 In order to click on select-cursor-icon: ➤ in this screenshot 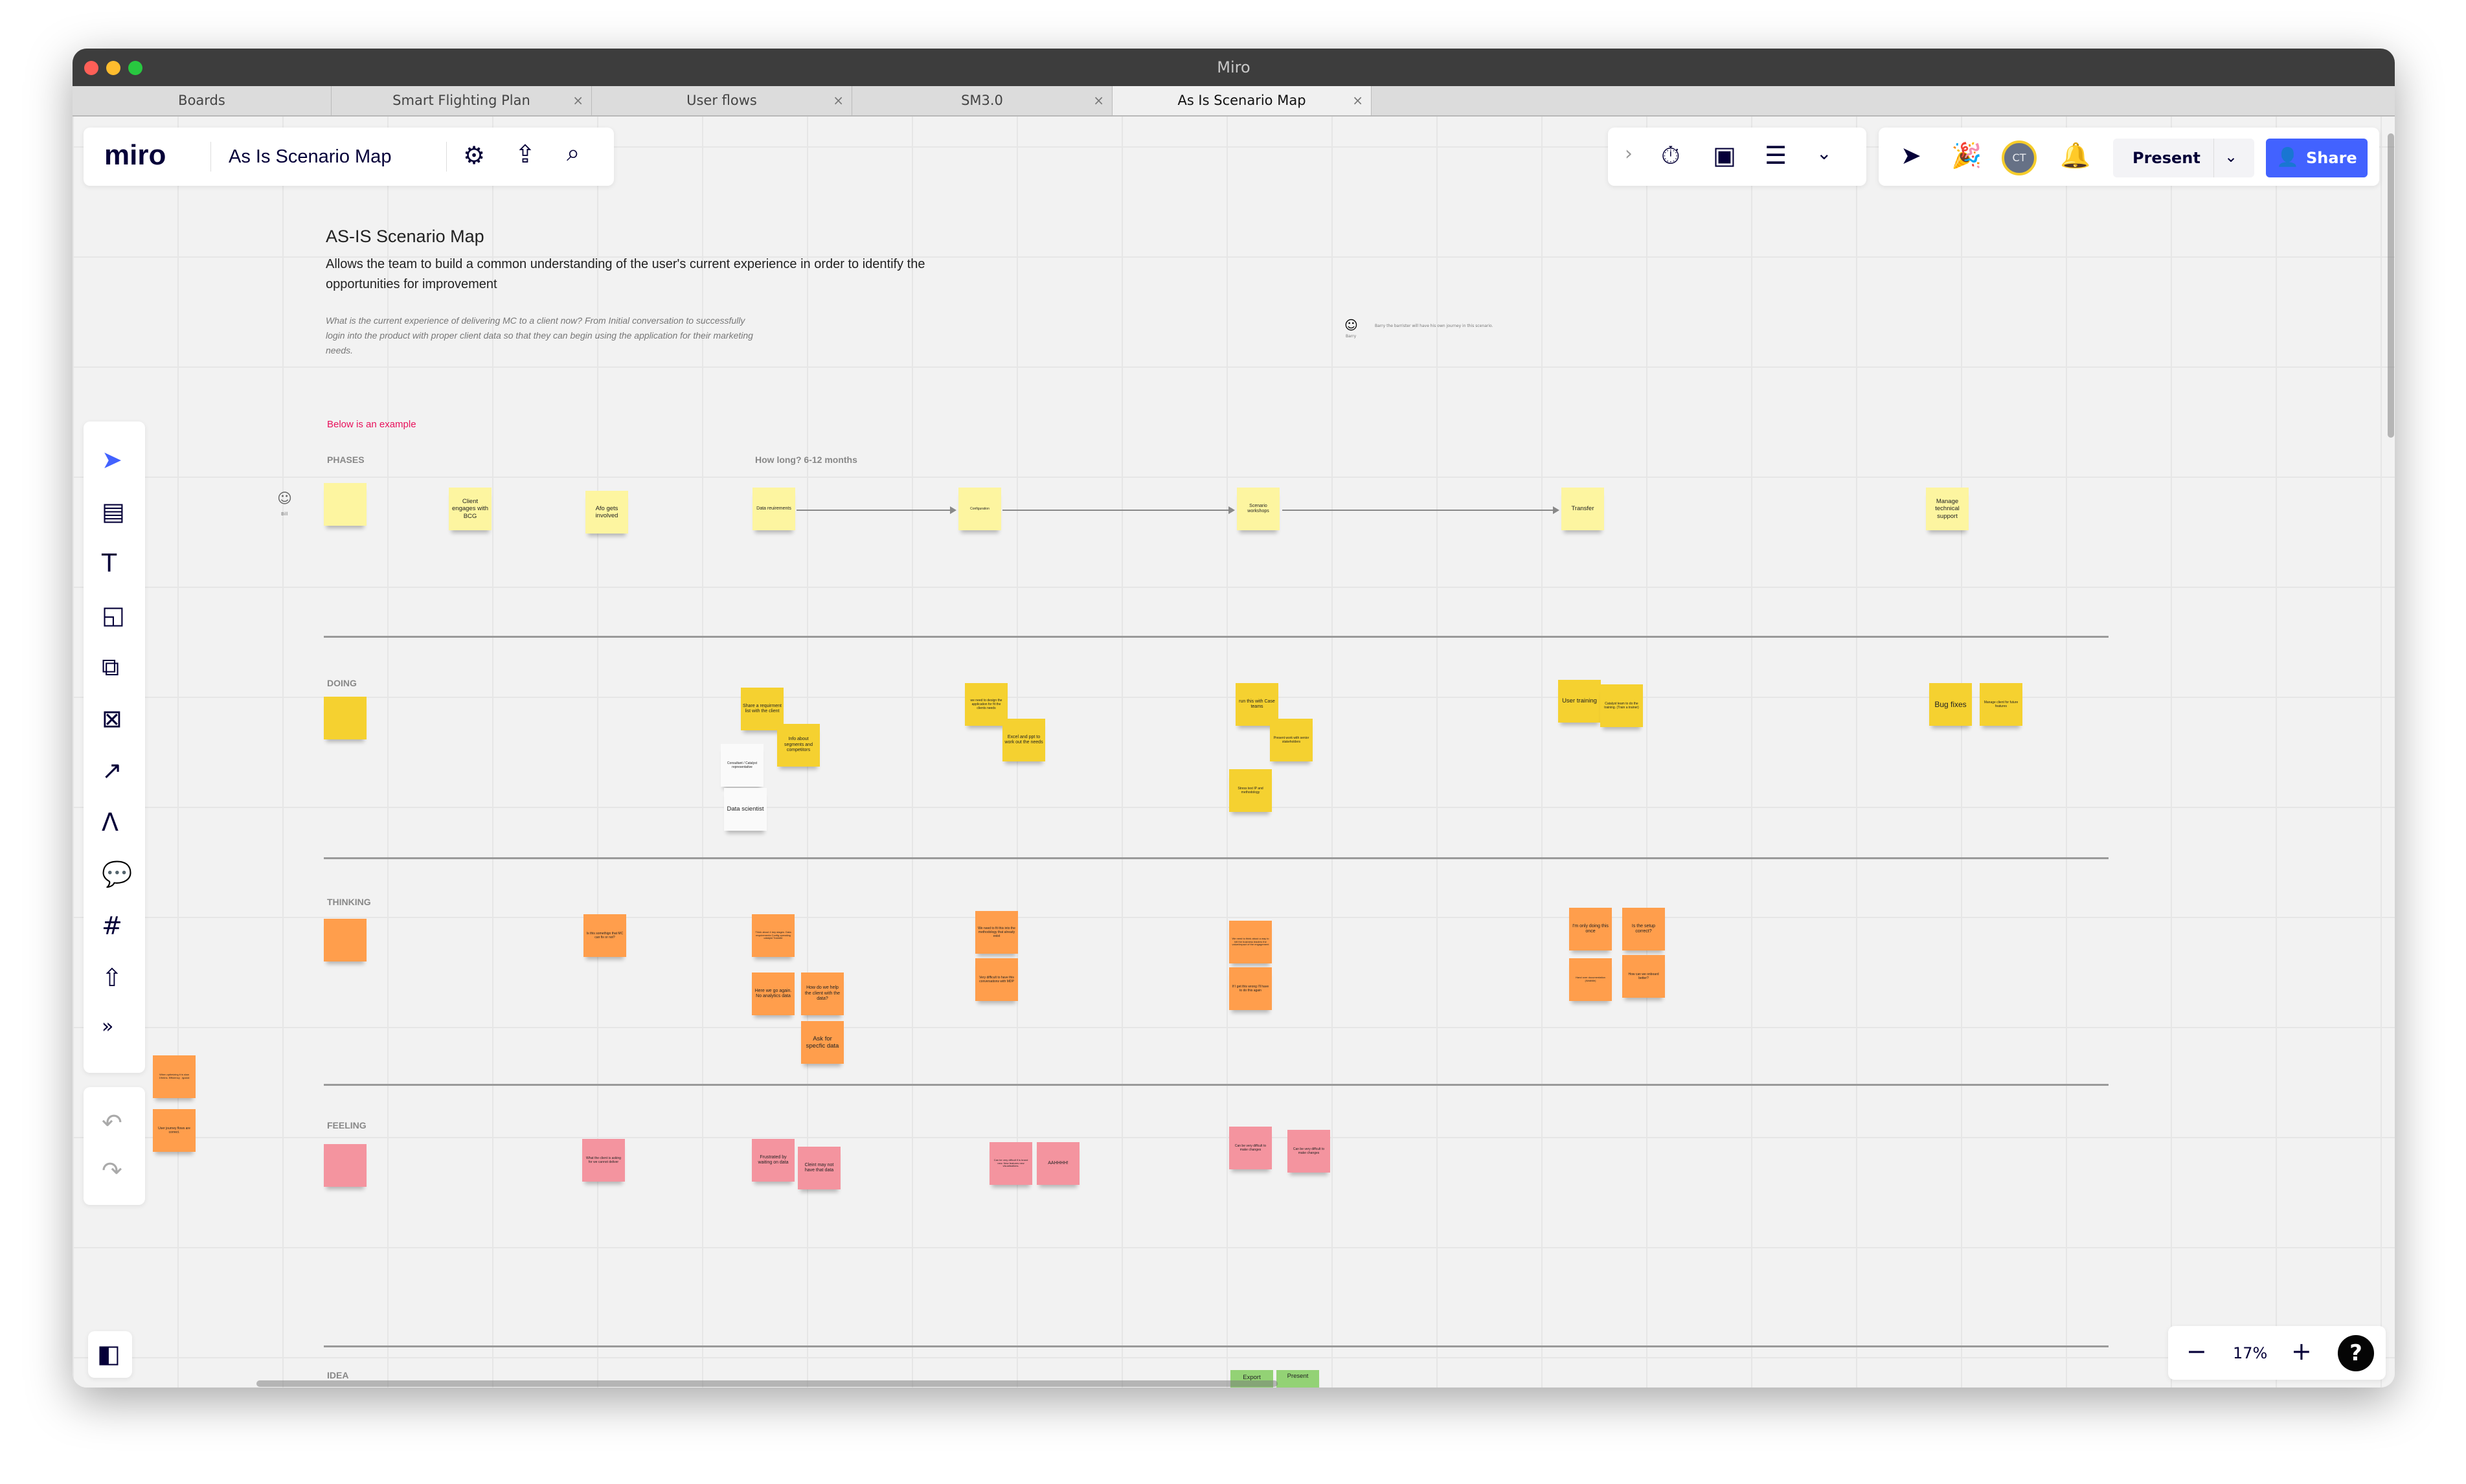, I will do `click(112, 459)`.